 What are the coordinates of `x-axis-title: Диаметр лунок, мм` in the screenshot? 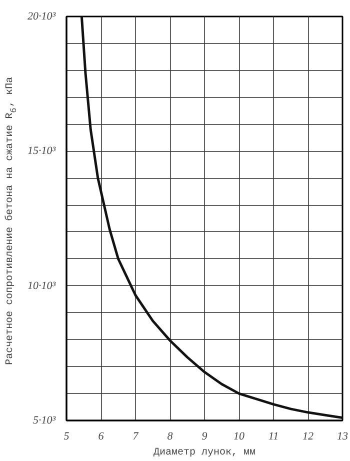 It's located at (204, 453).